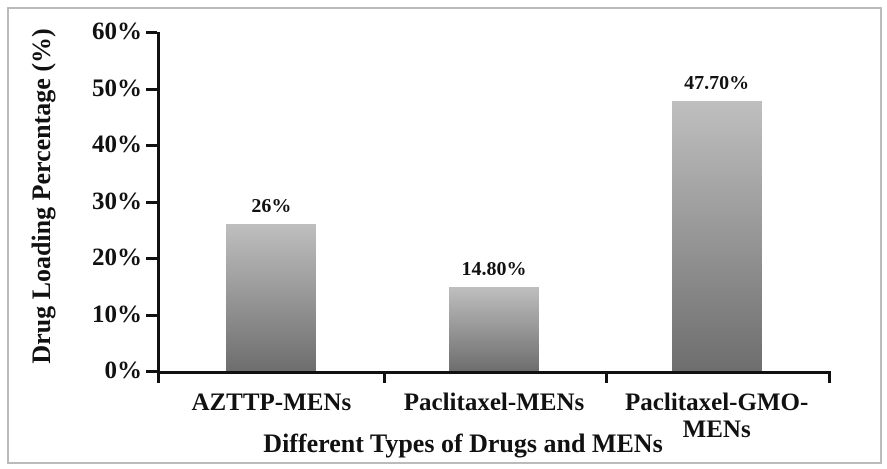 This screenshot has width=887, height=469. Describe the element at coordinates (717, 83) in the screenshot. I see `bar-value-label: 47.70%` at that location.